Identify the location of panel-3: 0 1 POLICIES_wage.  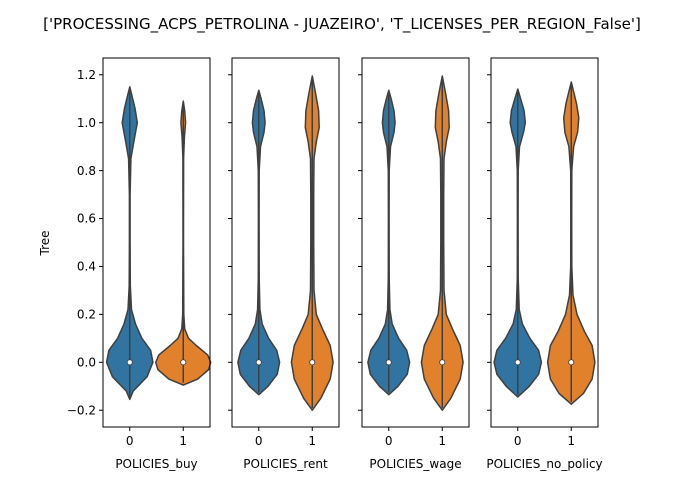
(414, 264).